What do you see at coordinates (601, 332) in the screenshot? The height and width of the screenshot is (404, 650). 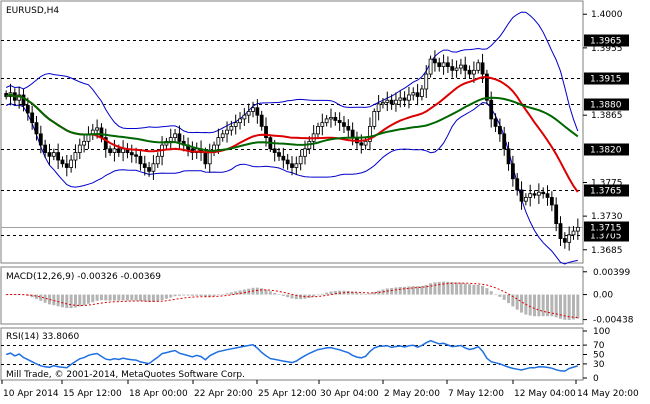 I see `rsi-tick-label: 100` at bounding box center [601, 332].